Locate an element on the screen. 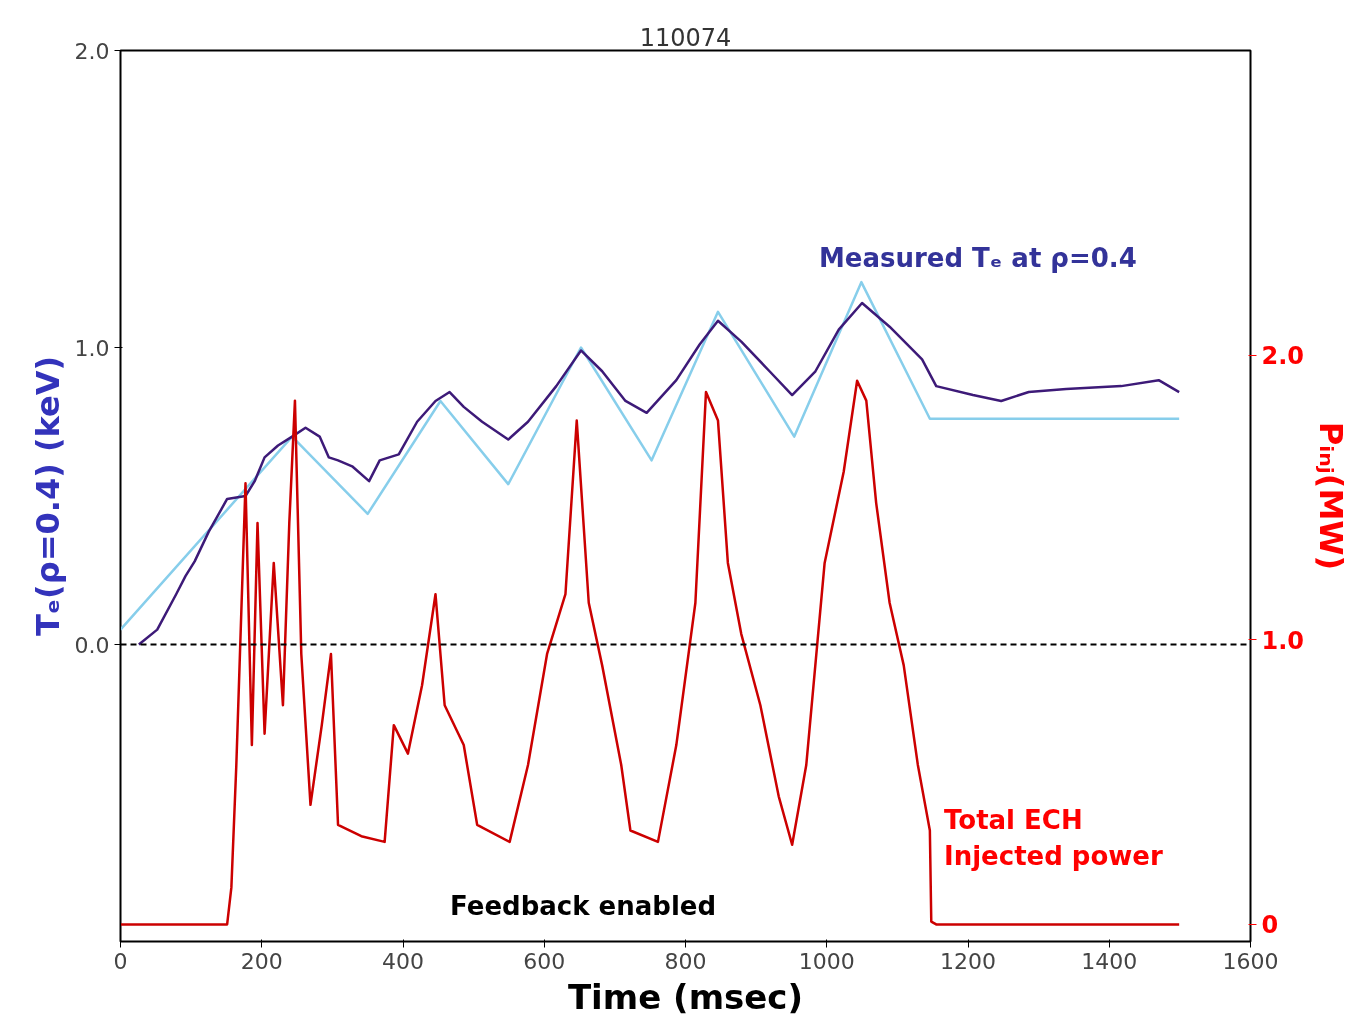 The image size is (1360, 1031). x-axis-title: Time (msec) is located at coordinates (685, 996).